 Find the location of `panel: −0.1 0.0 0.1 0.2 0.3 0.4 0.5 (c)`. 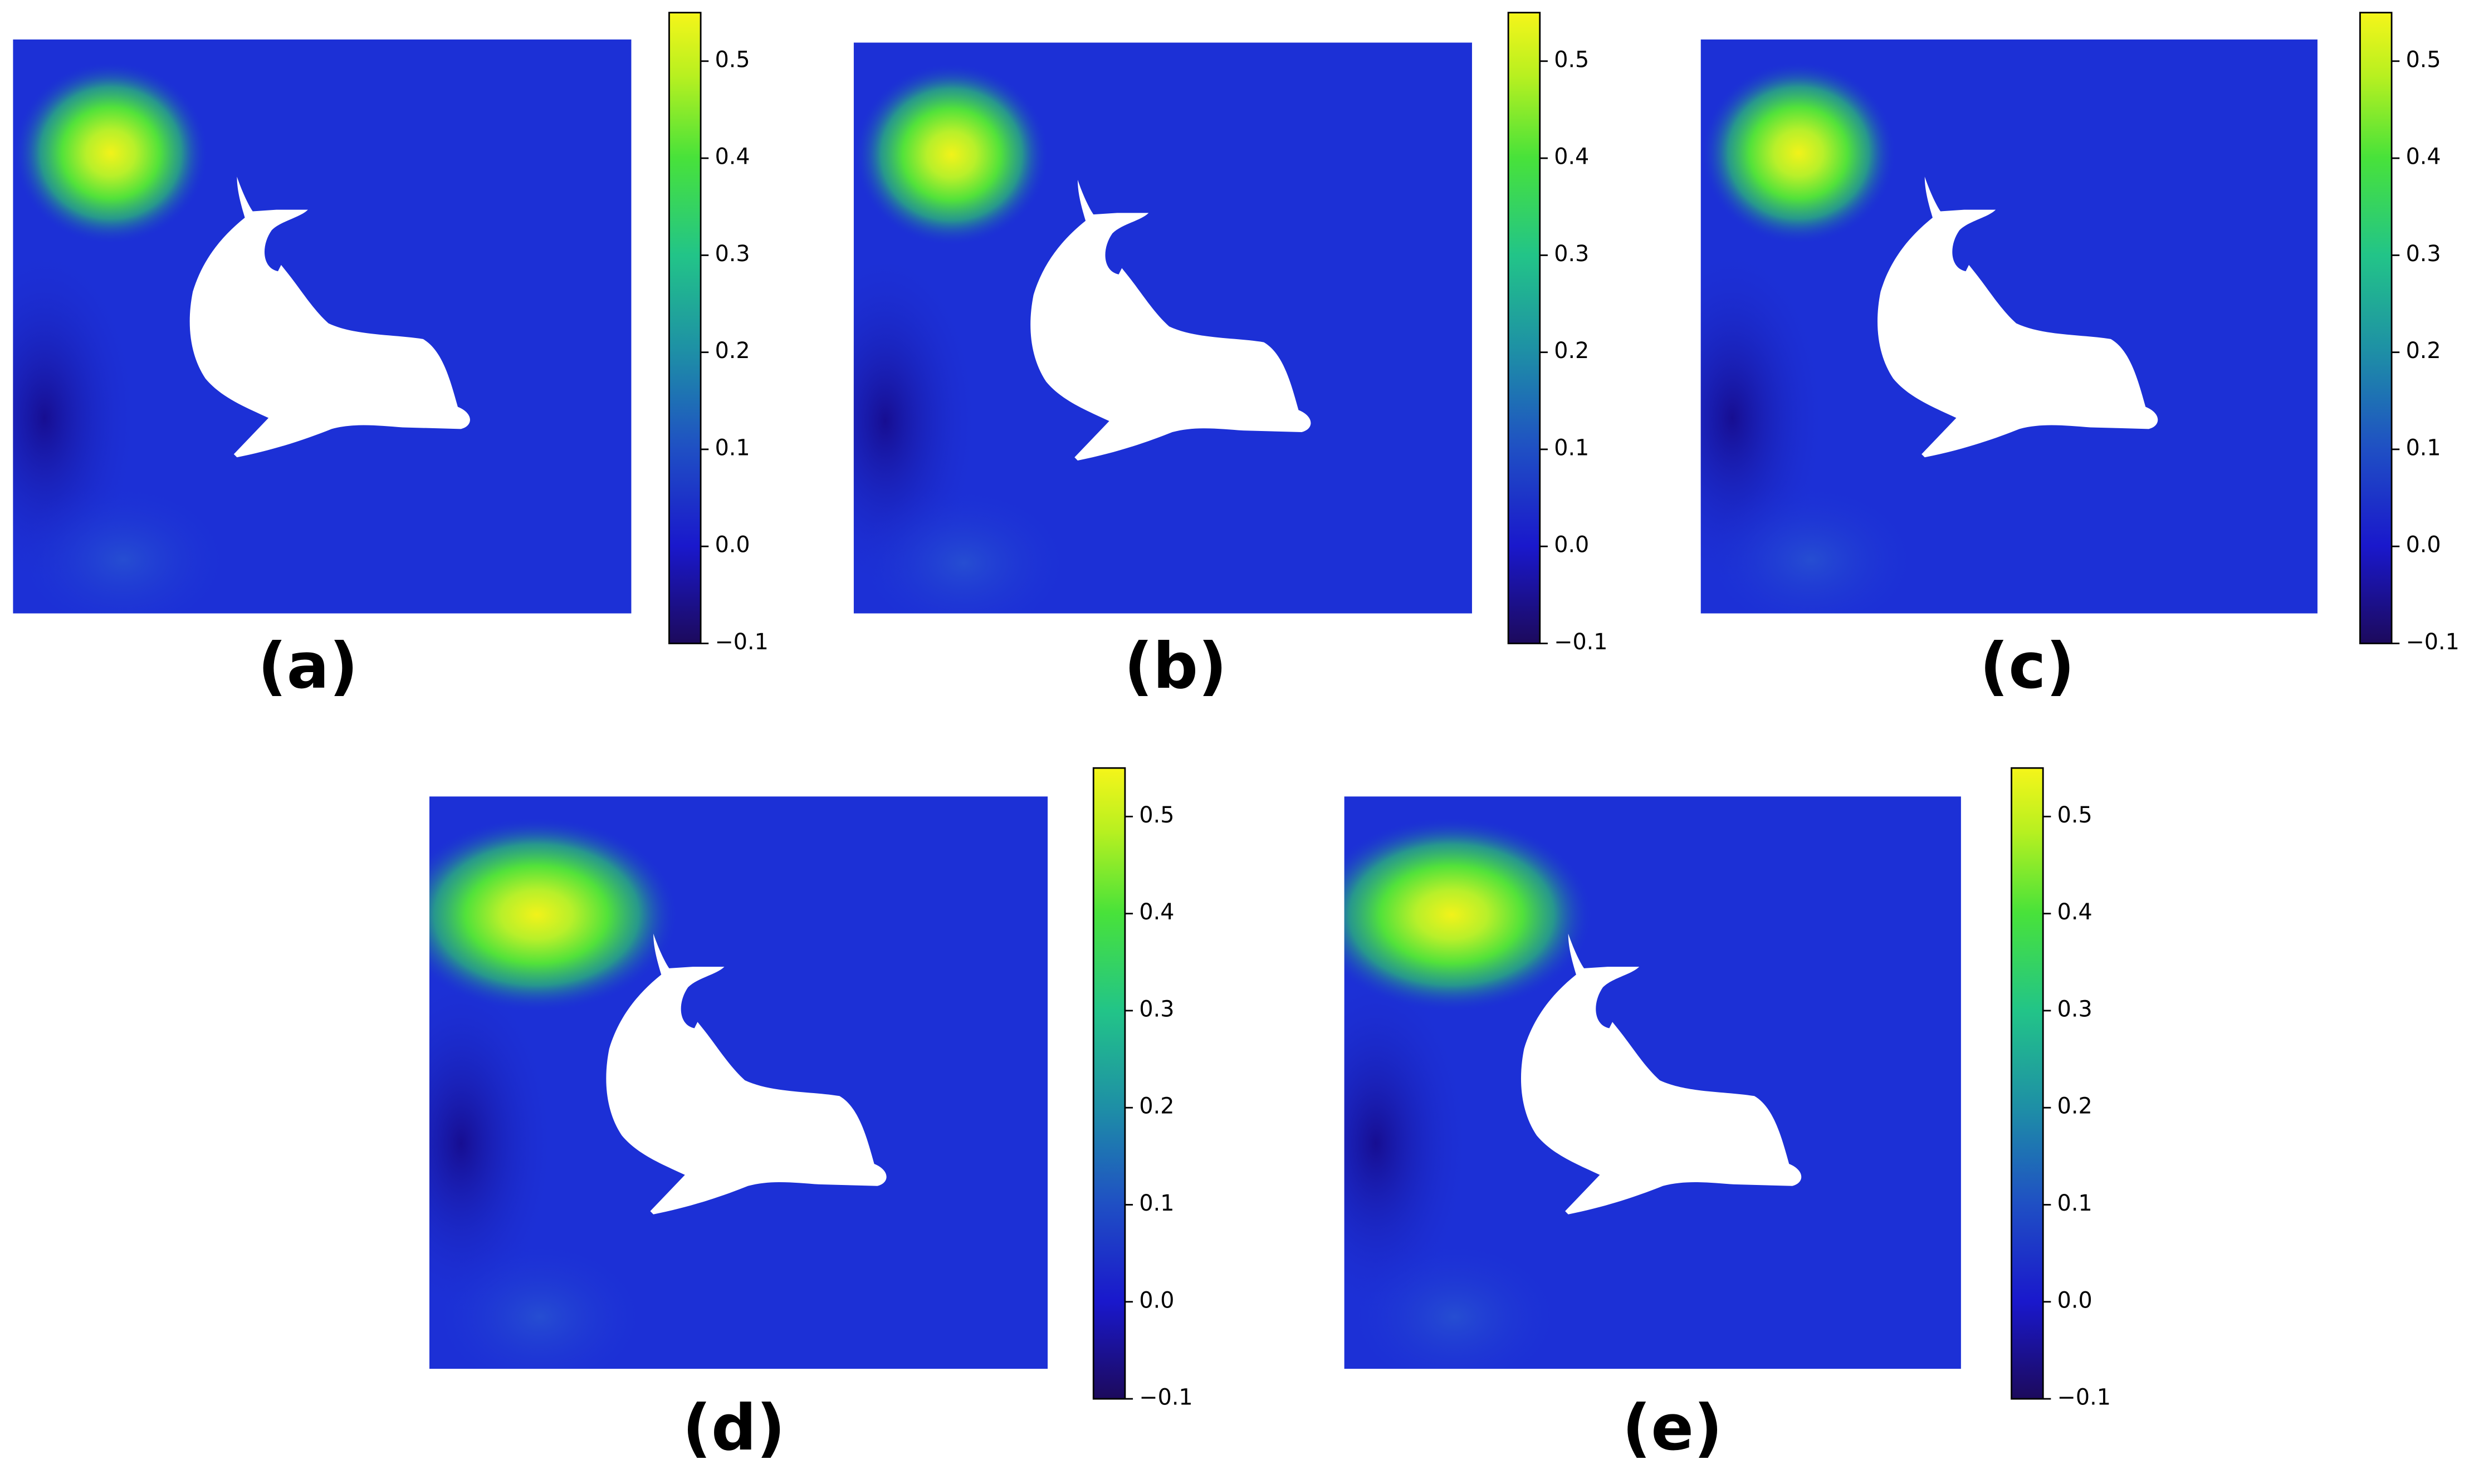

panel: −0.1 0.0 0.1 0.2 0.3 0.4 0.5 (c) is located at coordinates (2080, 357).